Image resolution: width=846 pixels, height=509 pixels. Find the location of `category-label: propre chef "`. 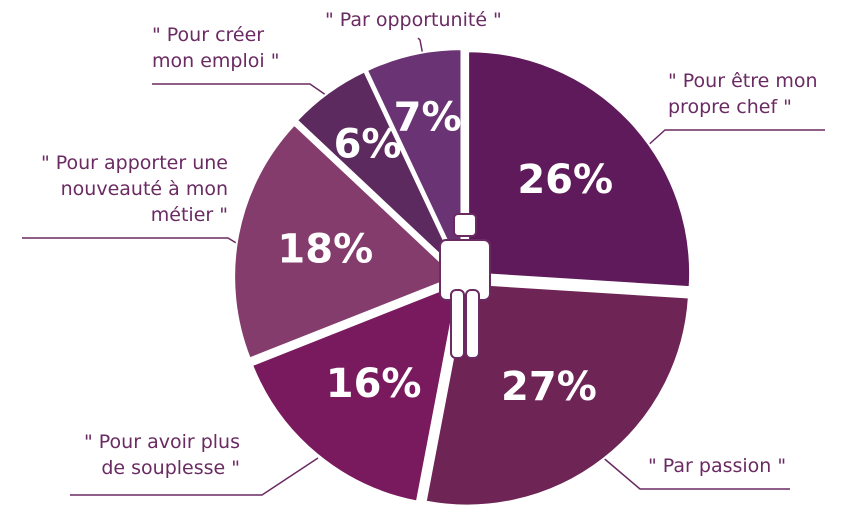

category-label: propre chef " is located at coordinates (730, 107).